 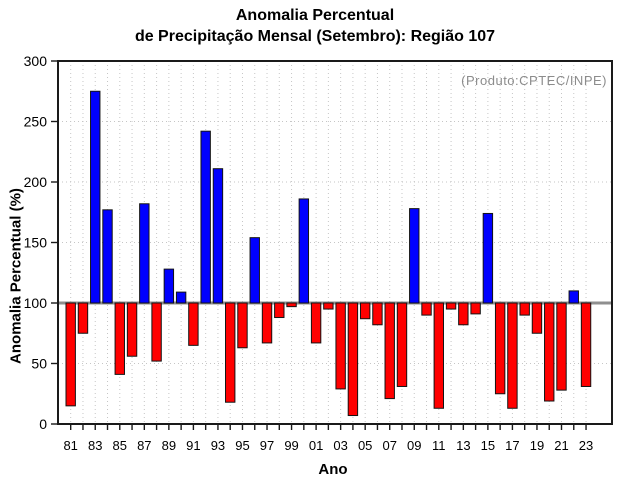 I want to click on x-tick-label: 81, so click(x=70, y=445).